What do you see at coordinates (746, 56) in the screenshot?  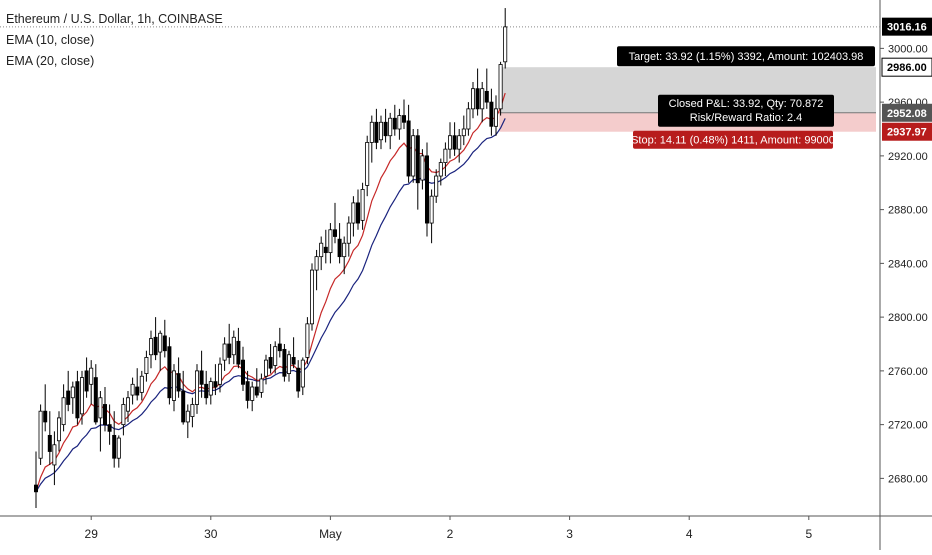 I see `target-label-bg` at bounding box center [746, 56].